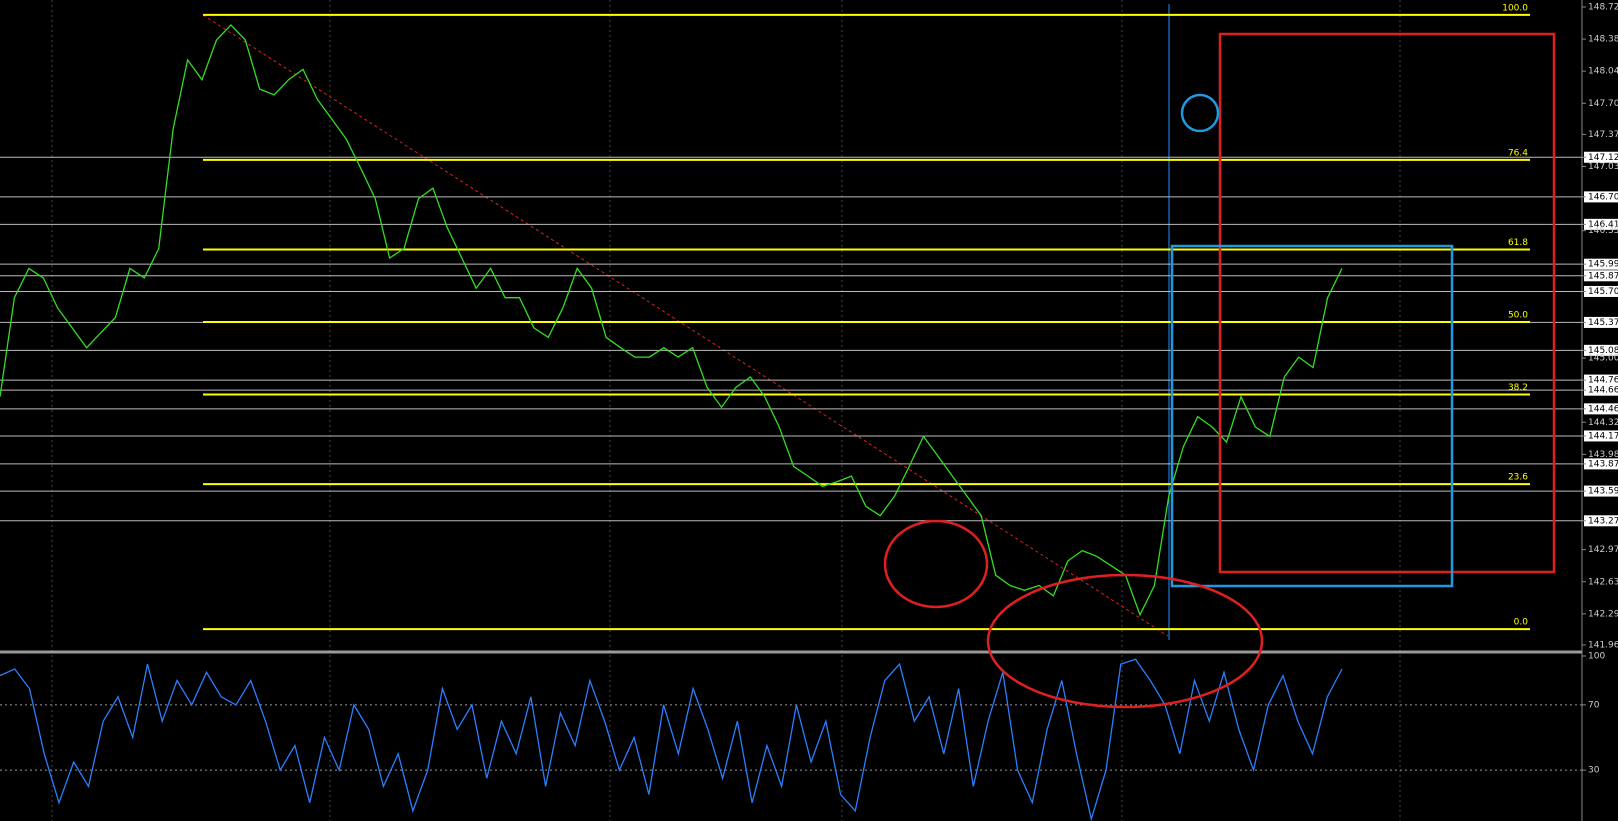 This screenshot has height=821, width=1618. I want to click on y-tick-label: 142.290, so click(1603, 614).